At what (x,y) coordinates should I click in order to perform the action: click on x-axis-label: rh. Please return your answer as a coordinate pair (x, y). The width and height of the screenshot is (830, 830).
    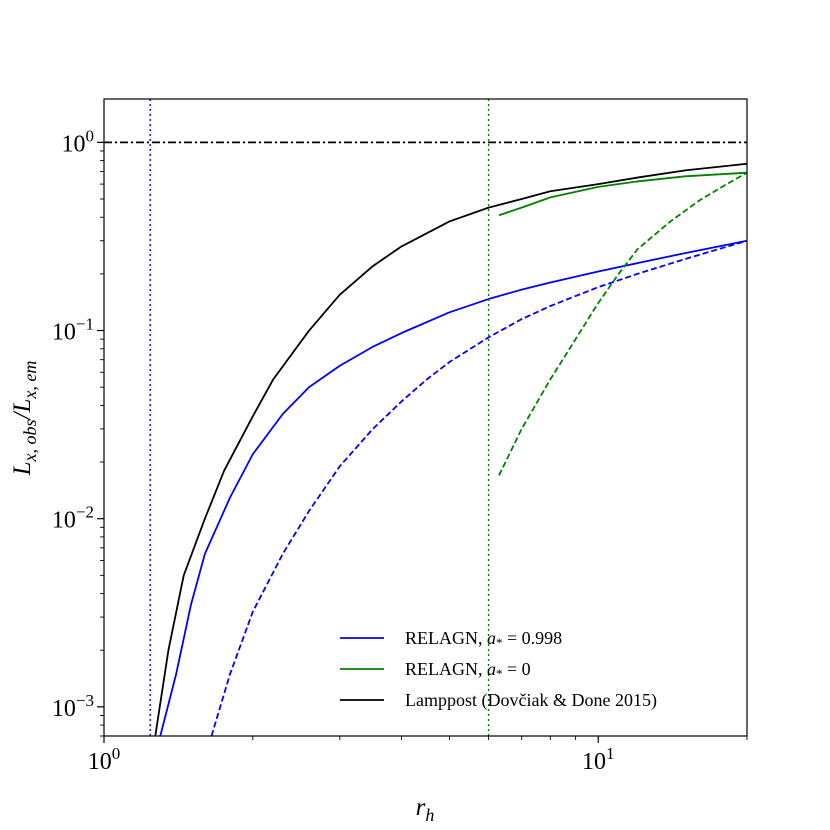
    Looking at the image, I should click on (425, 809).